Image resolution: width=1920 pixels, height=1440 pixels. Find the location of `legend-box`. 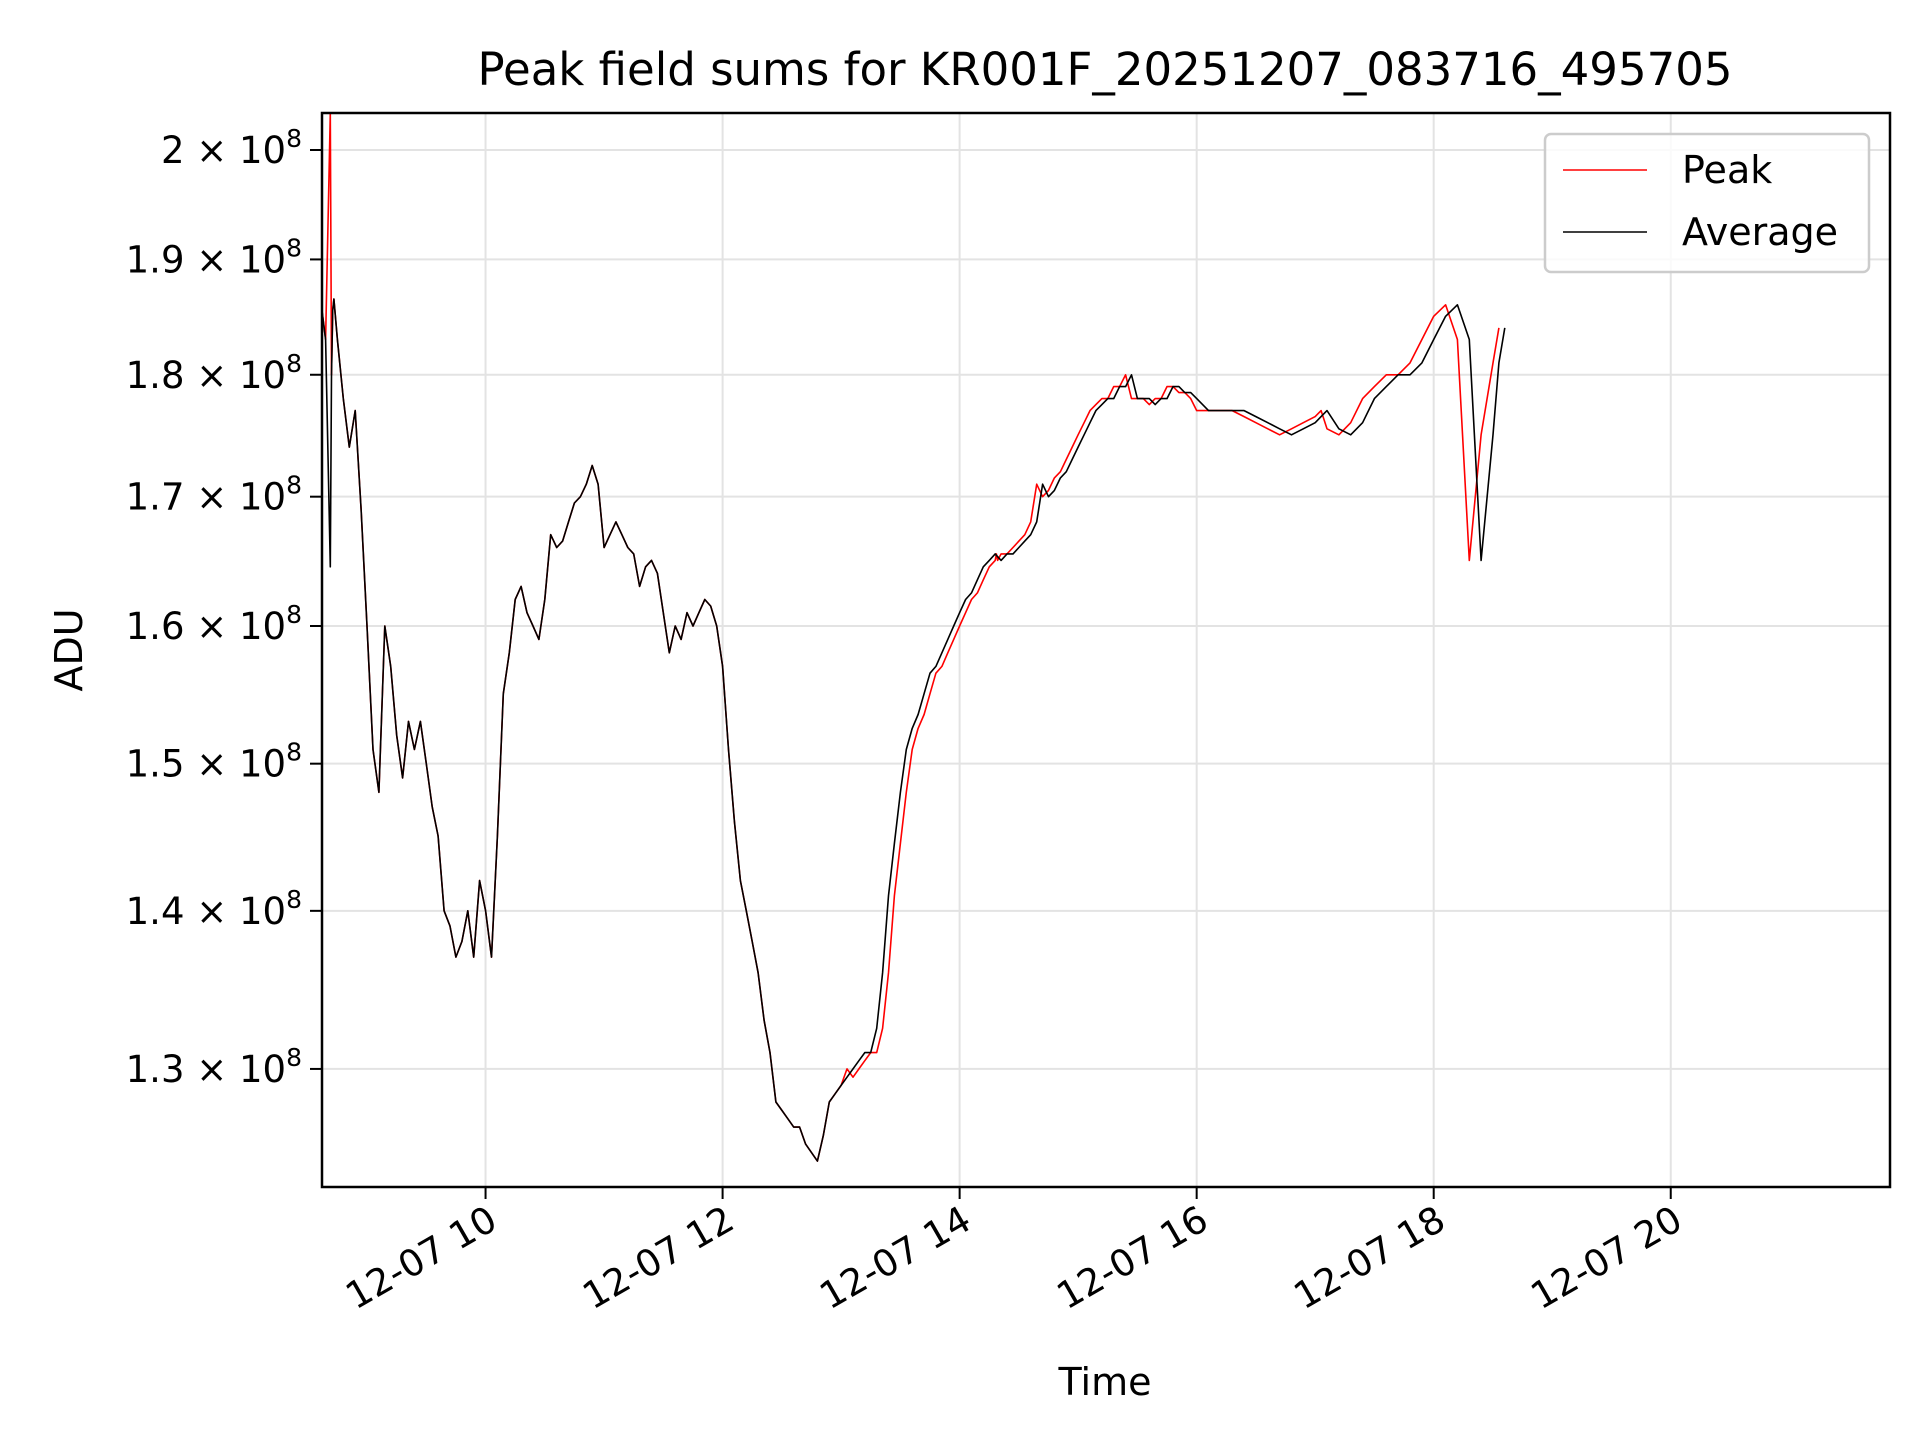

legend-box is located at coordinates (1707, 203).